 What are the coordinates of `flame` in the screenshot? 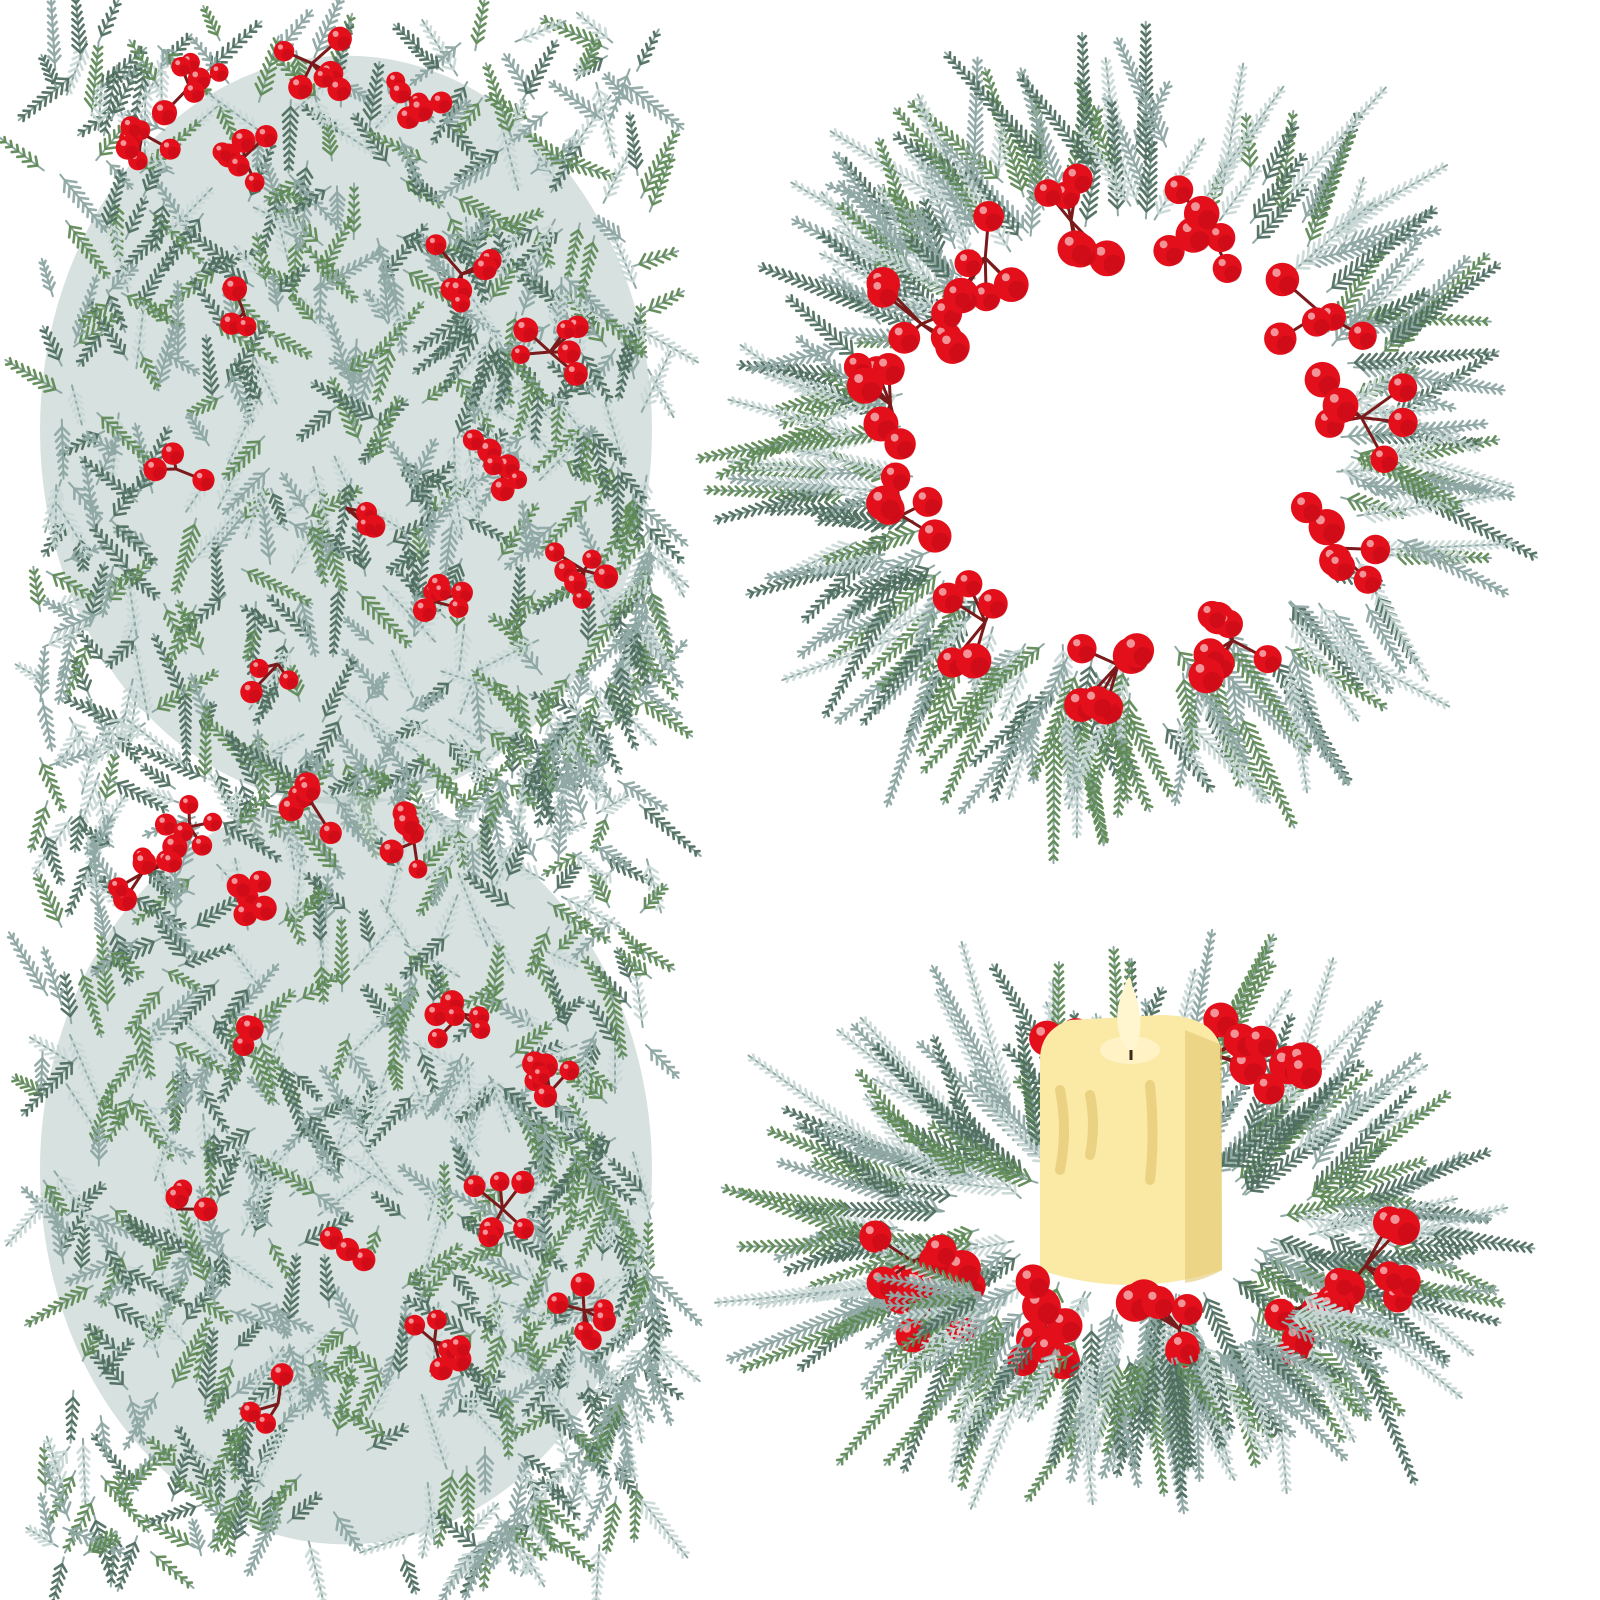 It's located at (1129, 1013).